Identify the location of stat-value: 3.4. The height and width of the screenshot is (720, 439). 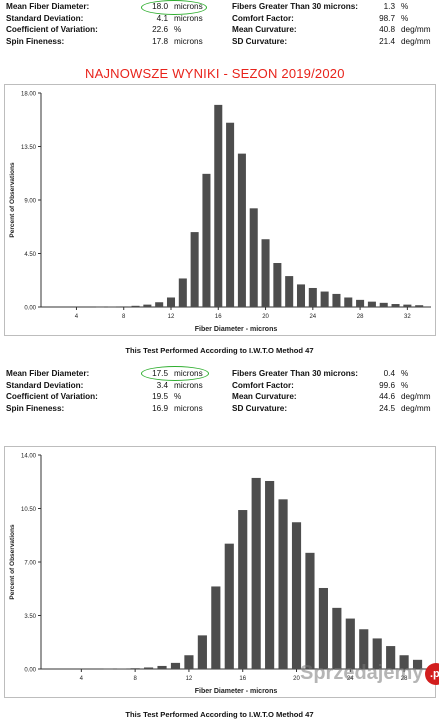
(162, 385).